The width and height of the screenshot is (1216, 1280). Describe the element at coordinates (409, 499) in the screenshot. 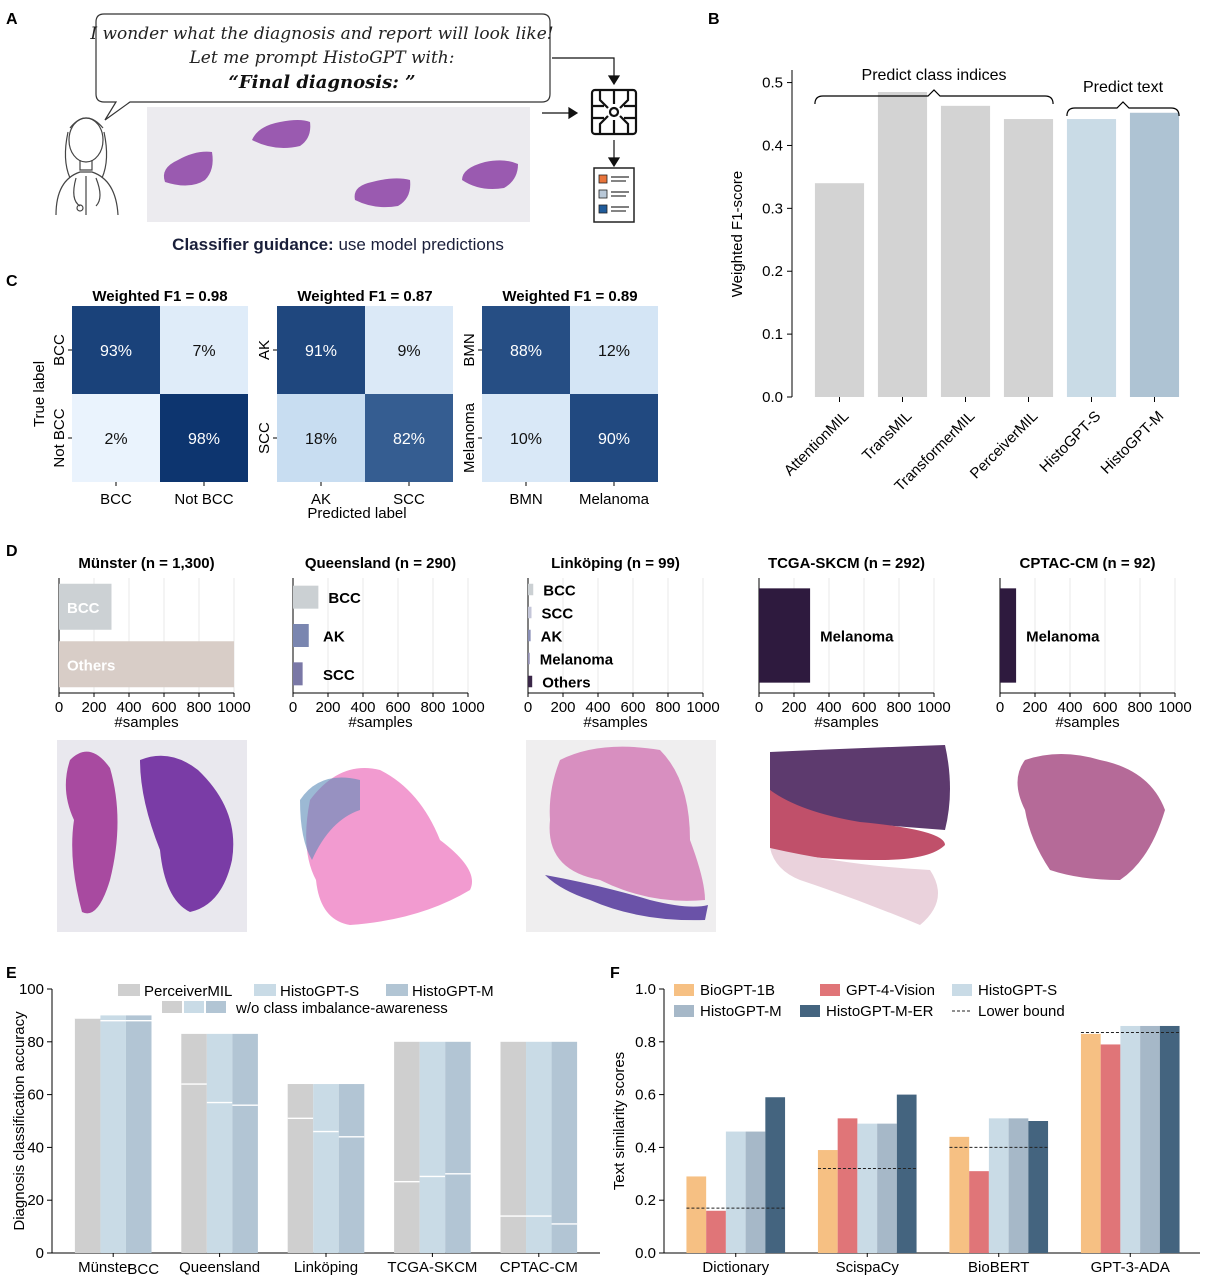

I see `heatmap-col-label: SCC` at that location.